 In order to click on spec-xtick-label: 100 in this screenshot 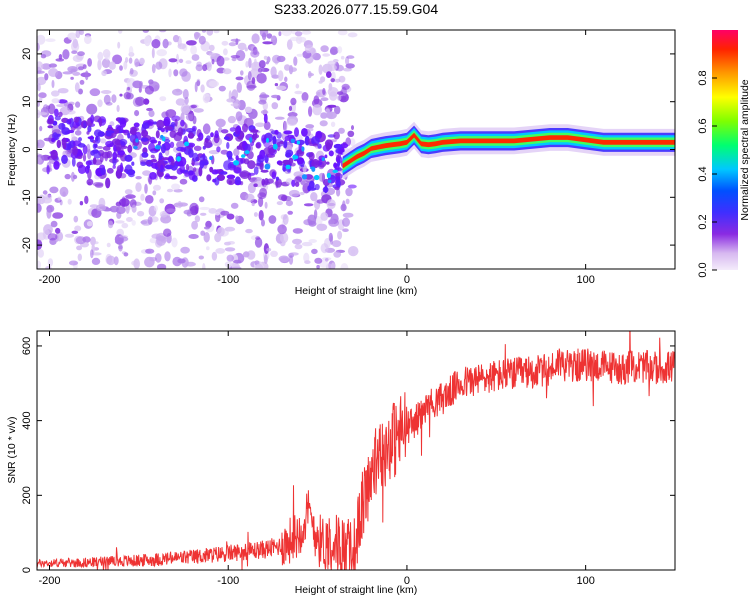, I will do `click(585, 280)`.